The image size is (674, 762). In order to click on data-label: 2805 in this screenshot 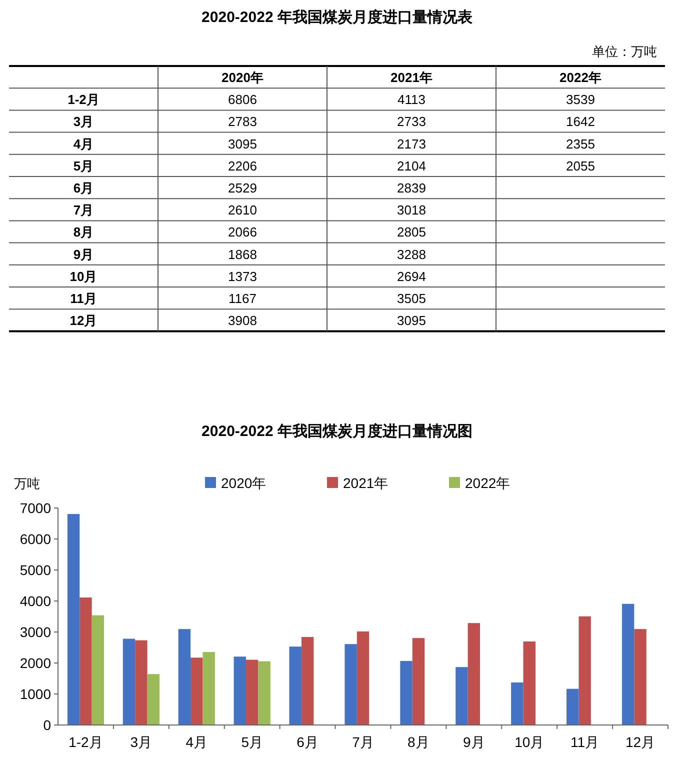, I will do `click(411, 232)`.